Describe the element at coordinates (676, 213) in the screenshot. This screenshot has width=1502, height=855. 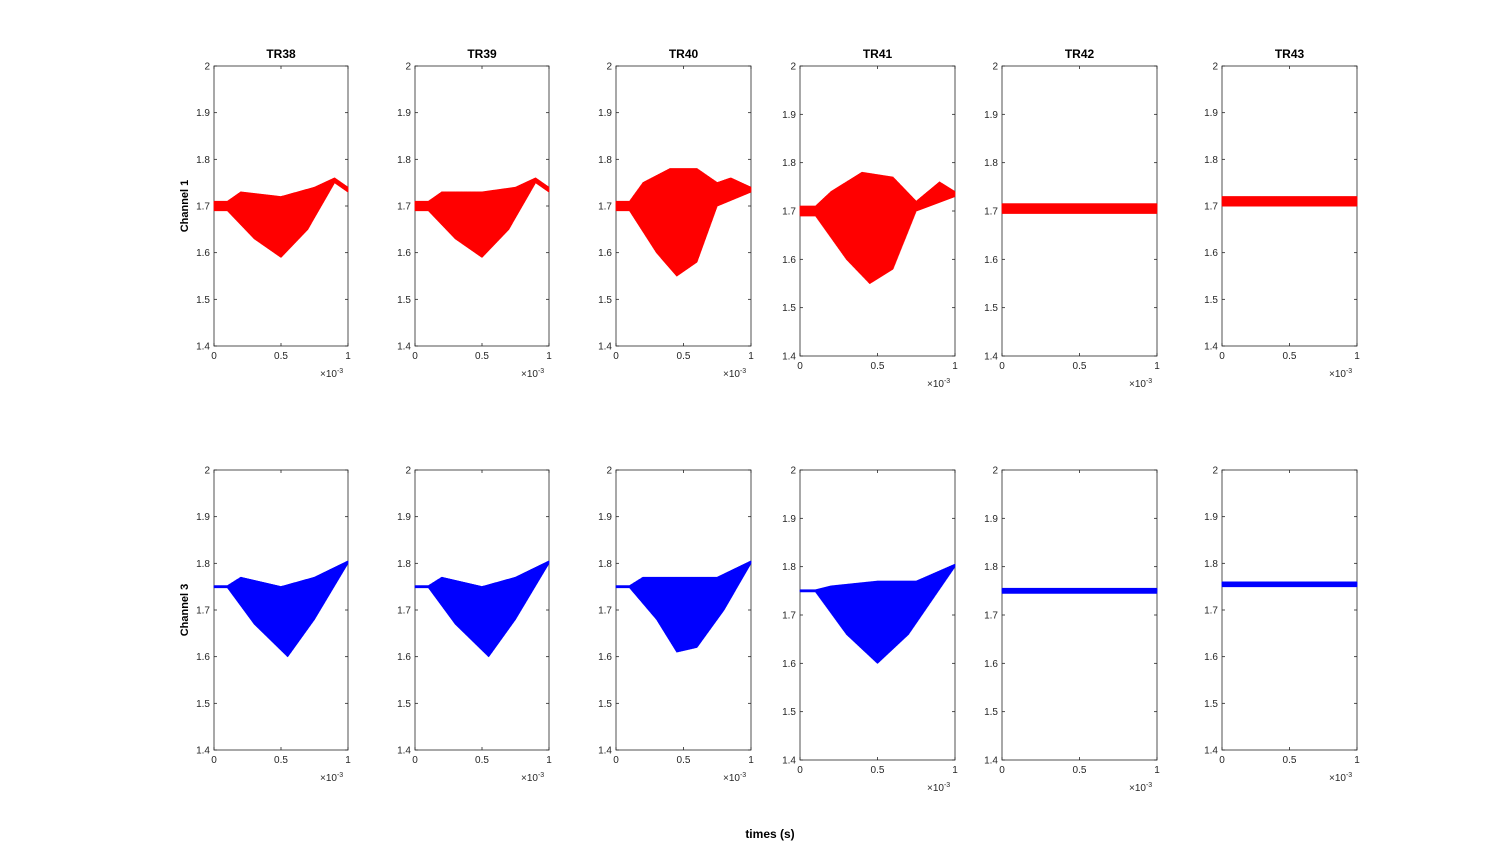
I see `panel-3: 1.4 1.5 1.6 1.7 1.8 1.9 2 0 0.5 1×10-3 TR40` at that location.